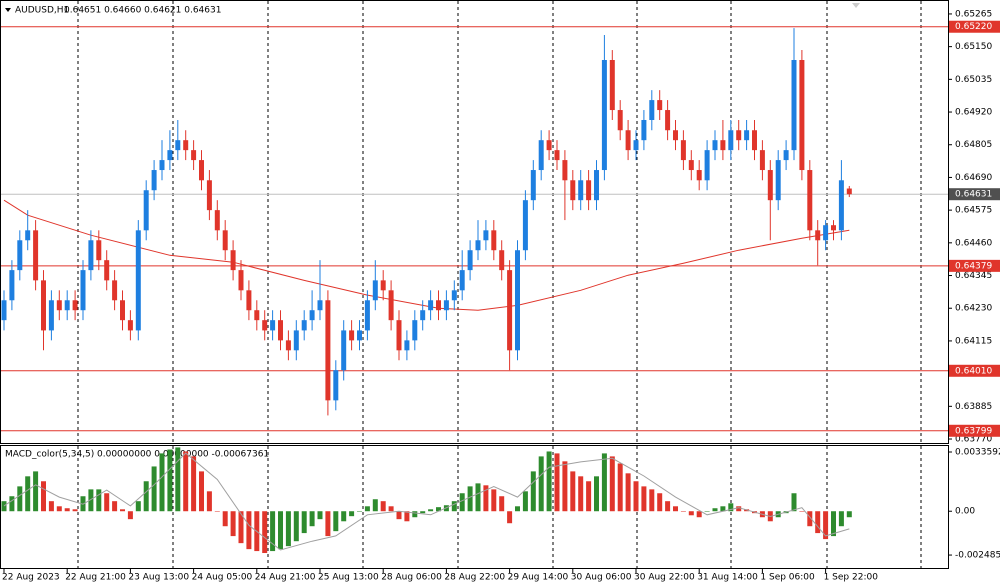 The image size is (1000, 586). Describe the element at coordinates (977, 453) in the screenshot. I see `y-tick-label: 0.0033592` at that location.